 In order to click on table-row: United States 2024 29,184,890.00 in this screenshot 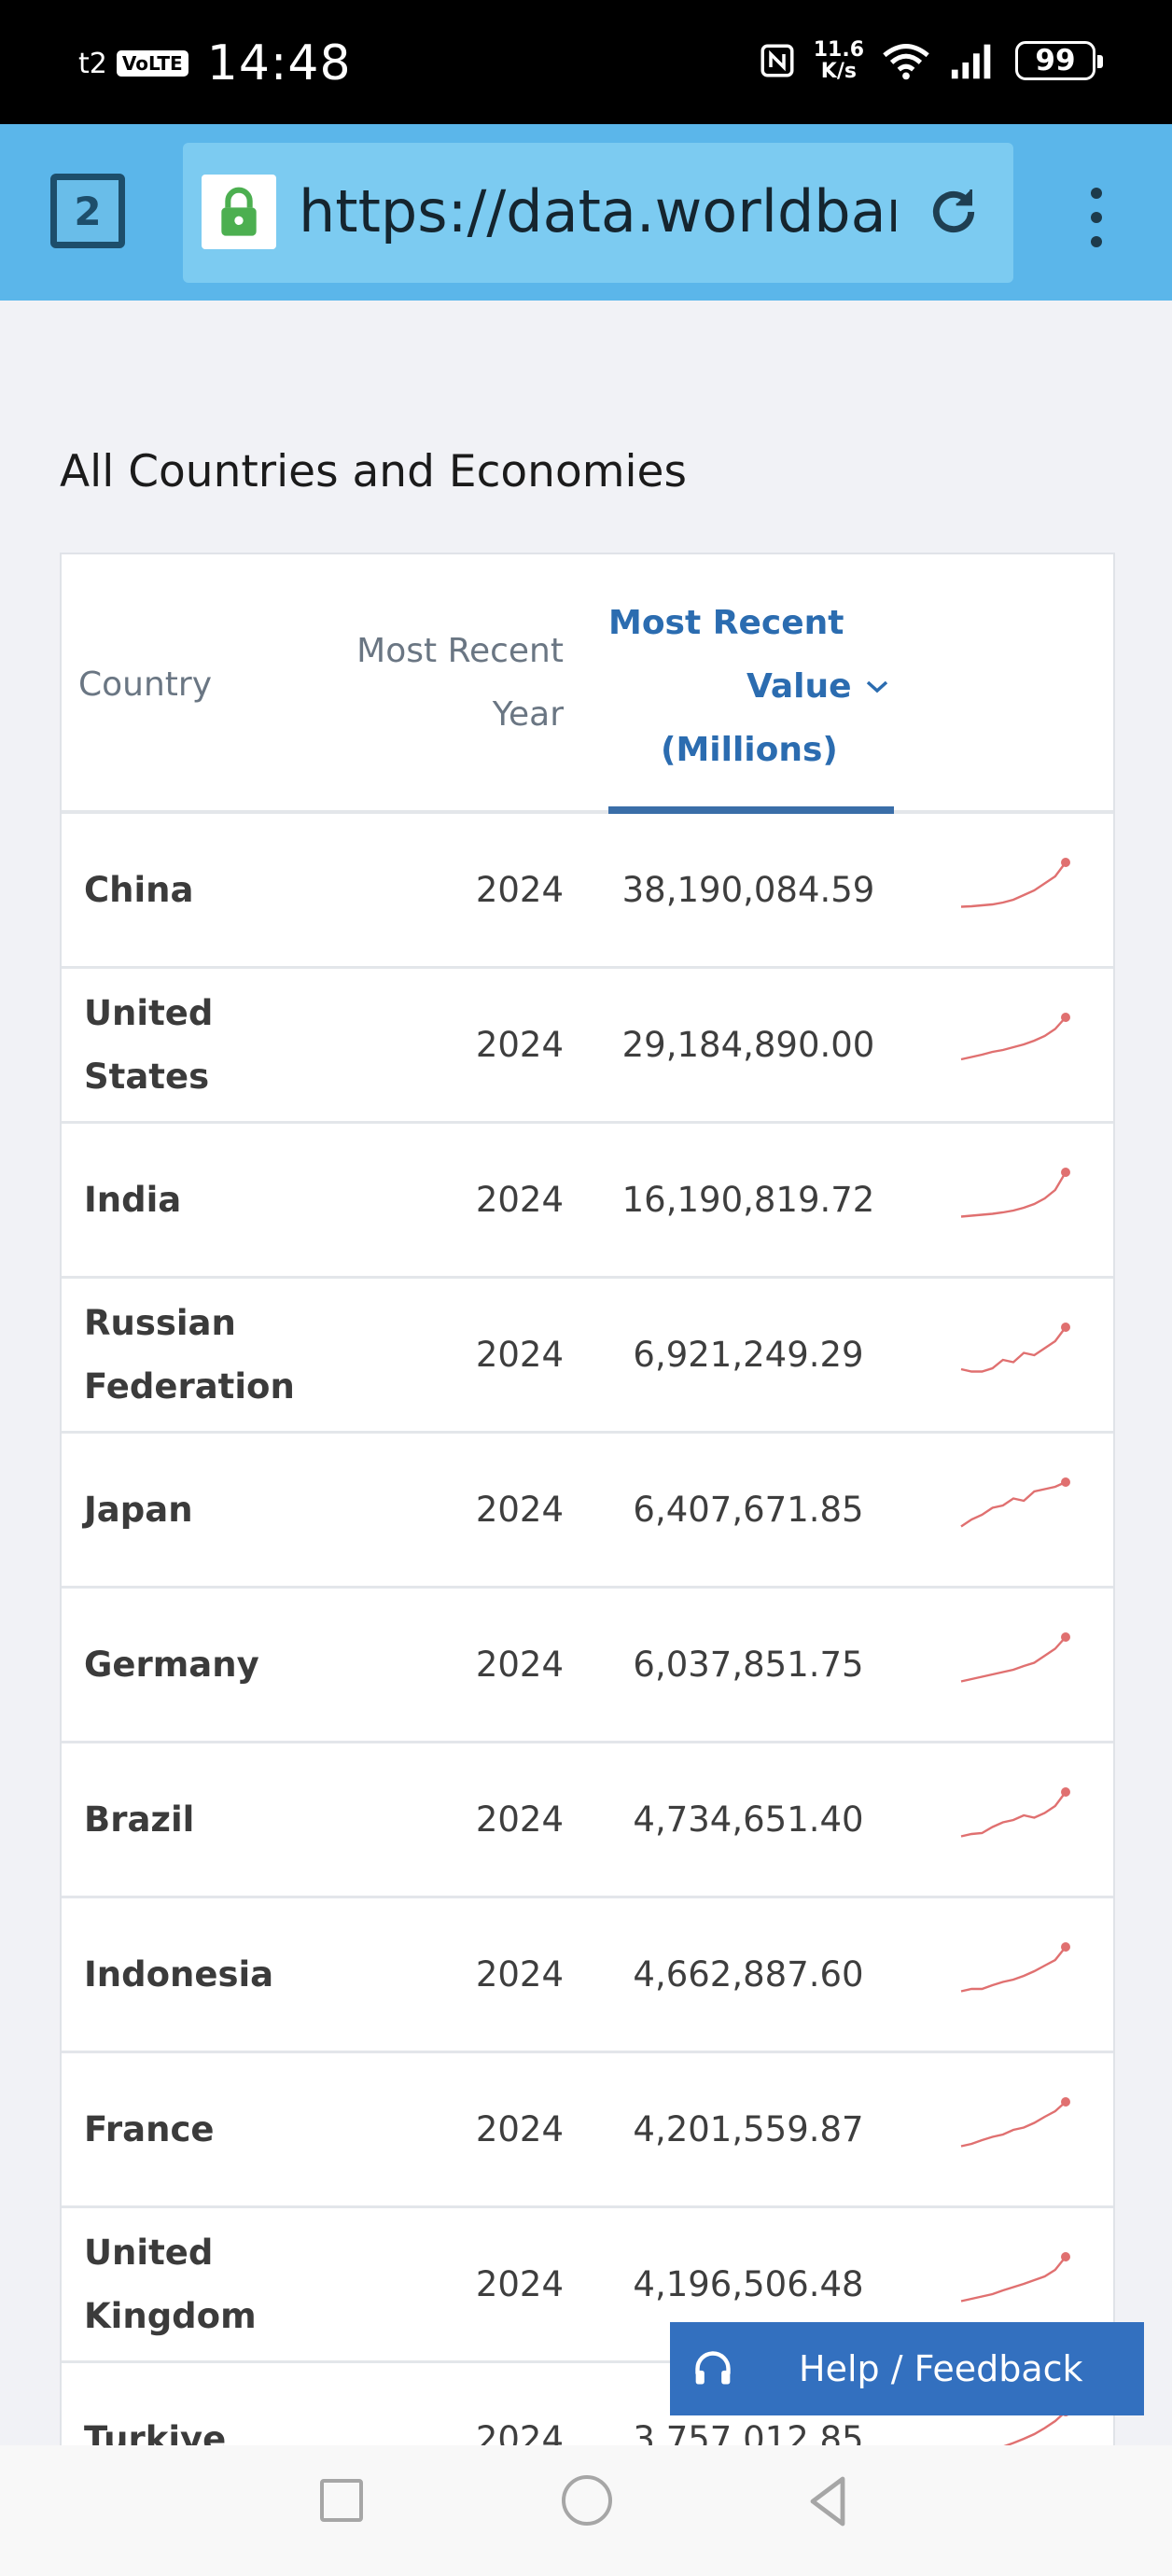, I will do `click(587, 1046)`.